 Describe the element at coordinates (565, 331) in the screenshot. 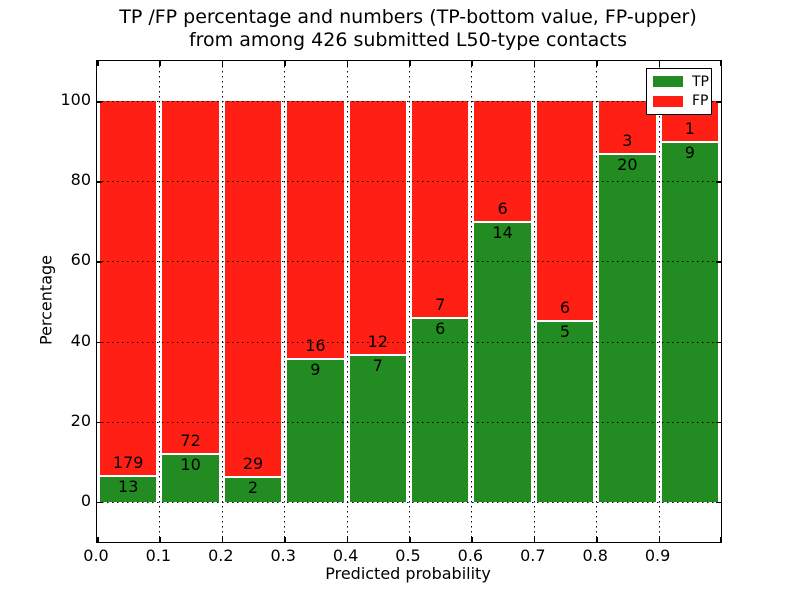

I see `tp-count-label: 5` at that location.